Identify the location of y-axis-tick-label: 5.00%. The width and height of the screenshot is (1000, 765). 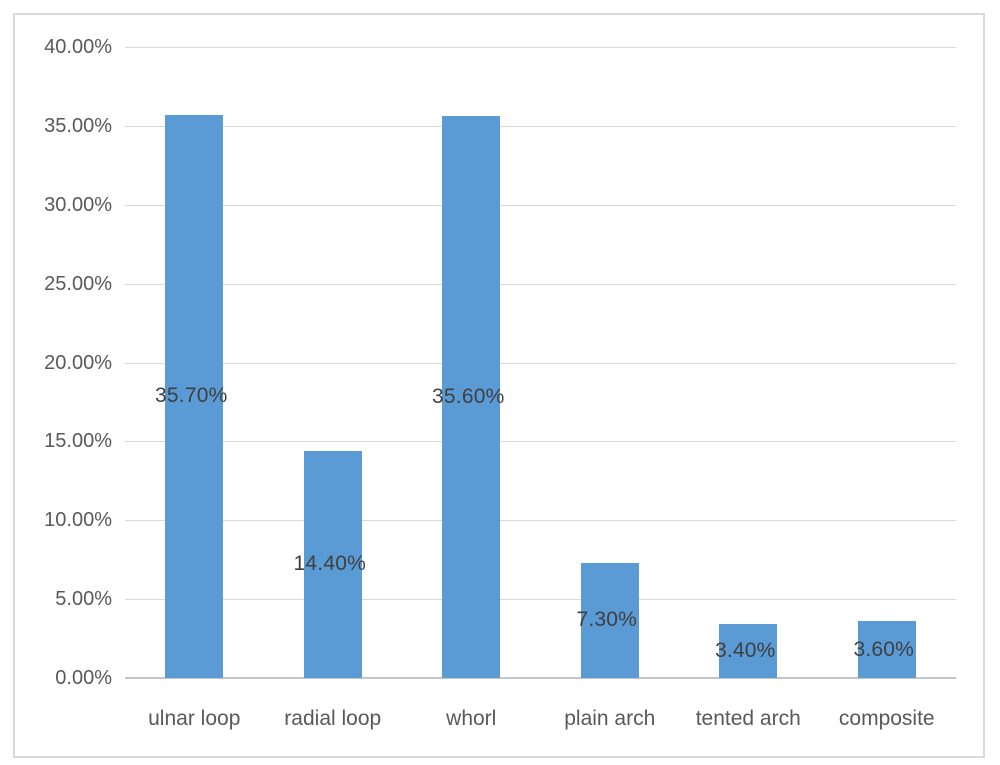
(83, 599).